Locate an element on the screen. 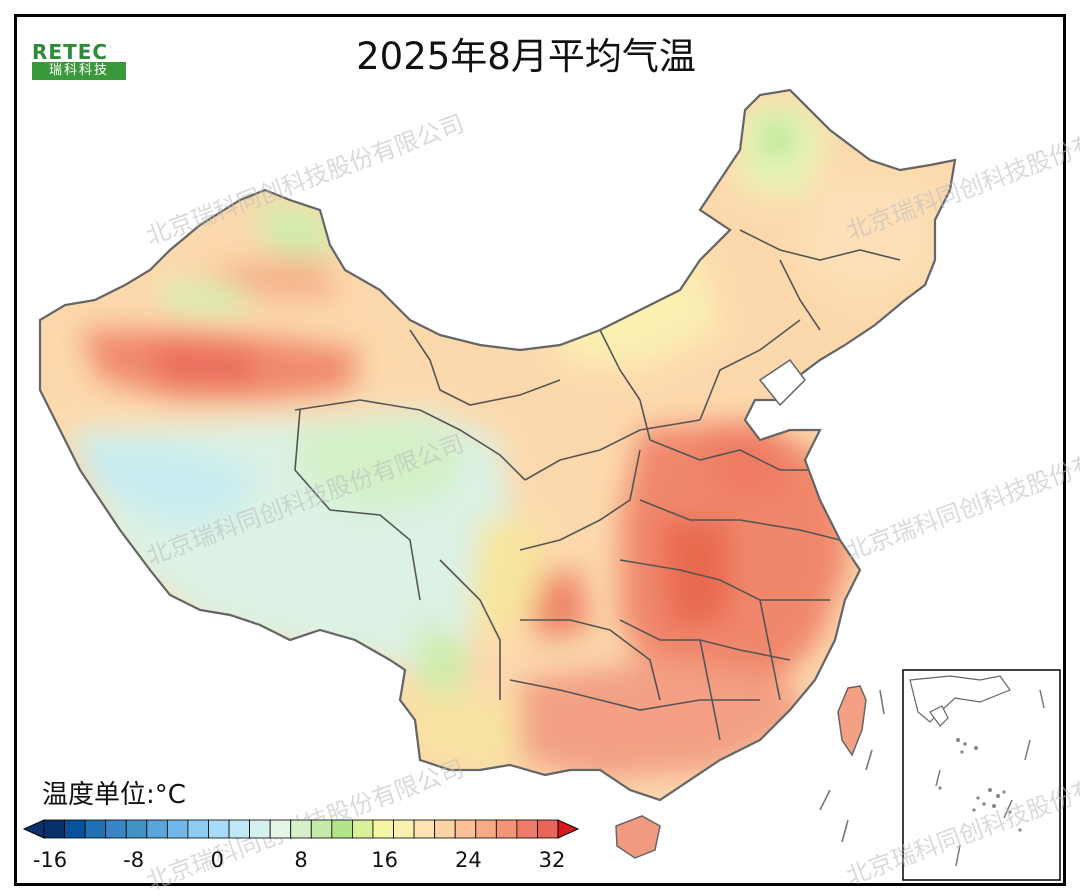  hainan-island is located at coordinates (638, 837).